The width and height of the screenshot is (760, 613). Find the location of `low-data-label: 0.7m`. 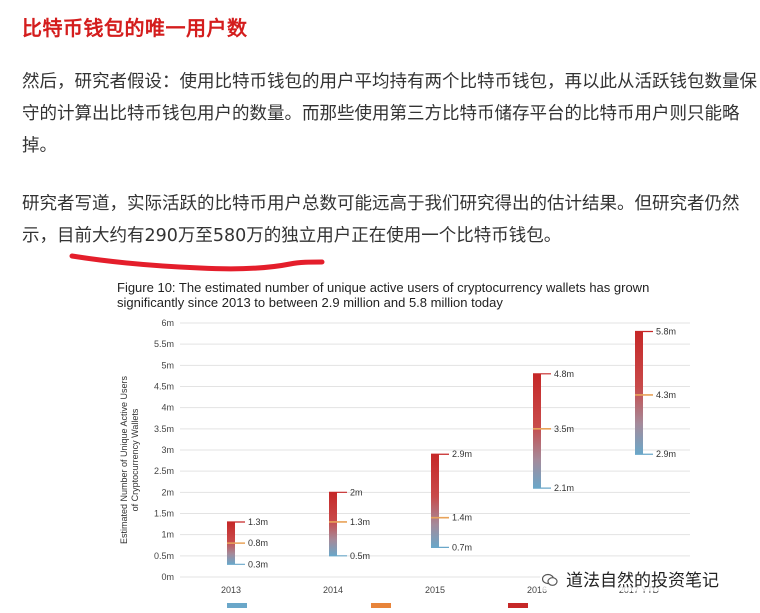

low-data-label: 0.7m is located at coordinates (462, 547).